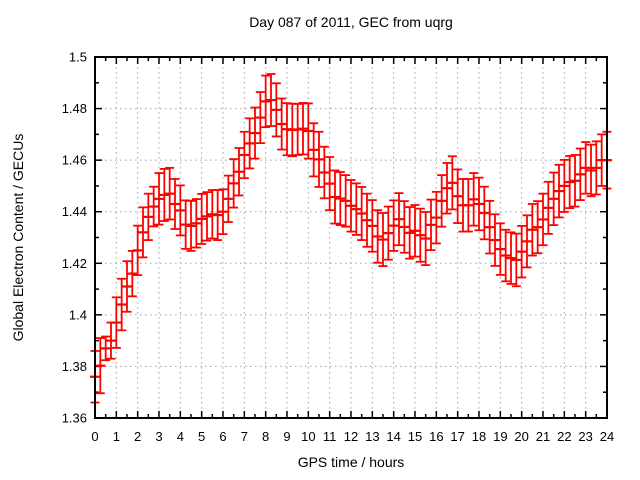 The height and width of the screenshot is (480, 640). Describe the element at coordinates (116, 436) in the screenshot. I see `svg-text: 1` at that location.